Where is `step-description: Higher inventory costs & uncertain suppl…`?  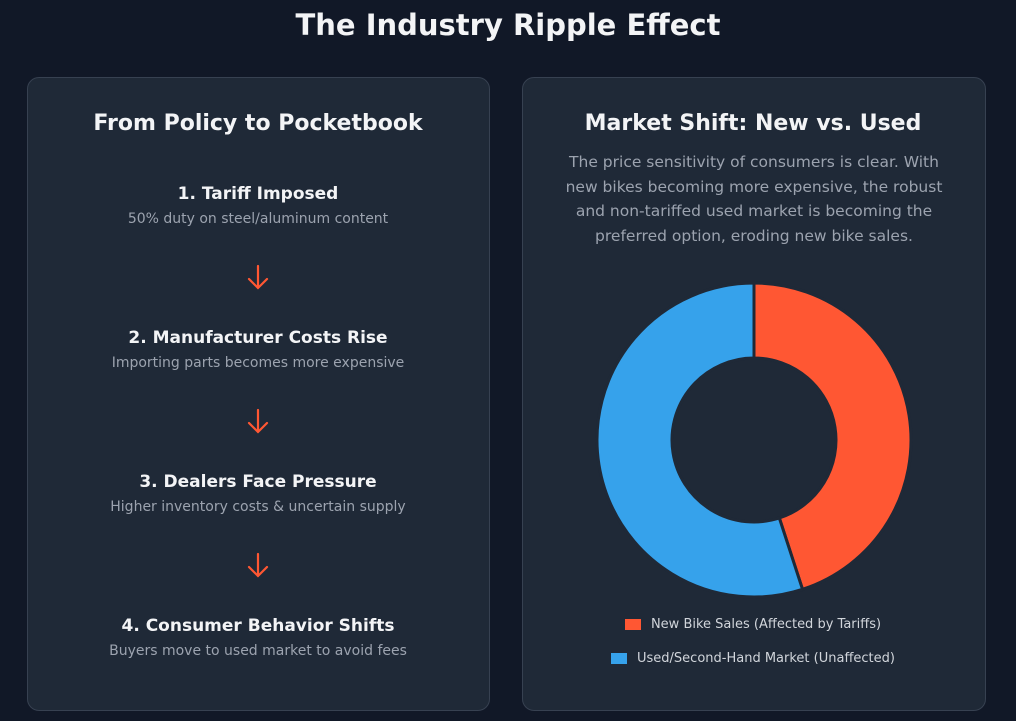 step-description: Higher inventory costs & uncertain suppl… is located at coordinates (258, 507).